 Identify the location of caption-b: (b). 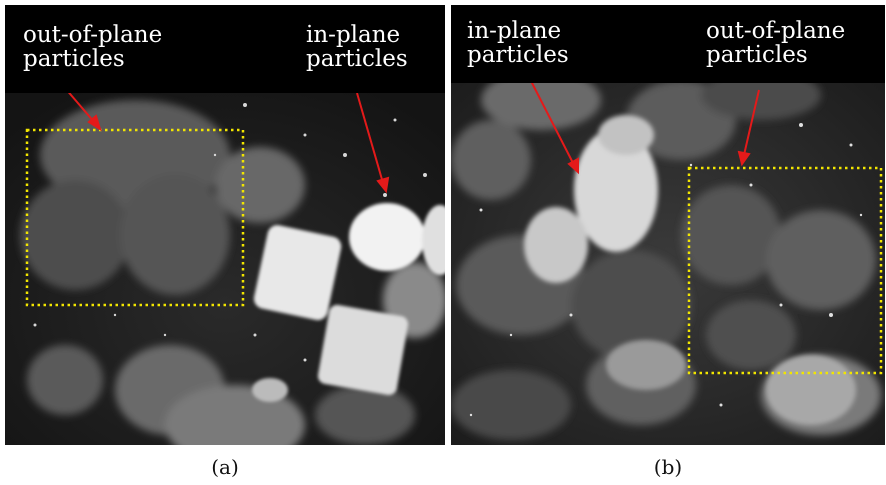
(668, 467).